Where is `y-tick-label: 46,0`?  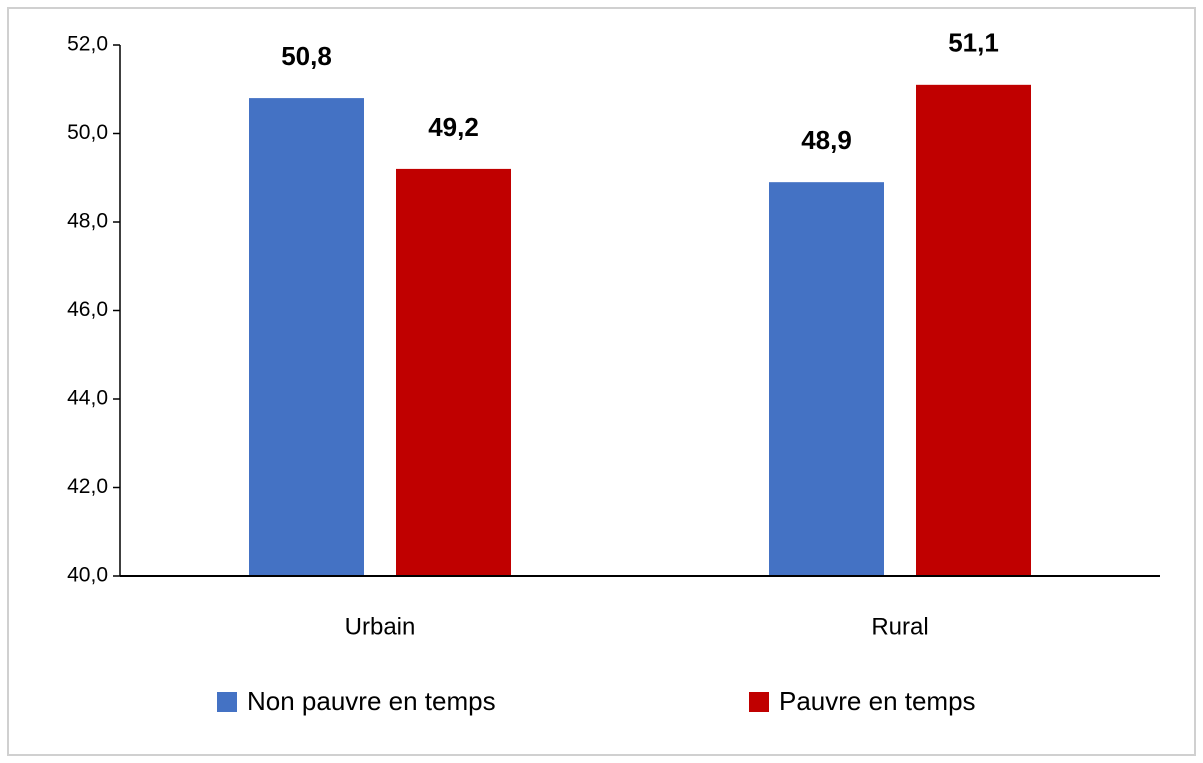 y-tick-label: 46,0 is located at coordinates (87, 309).